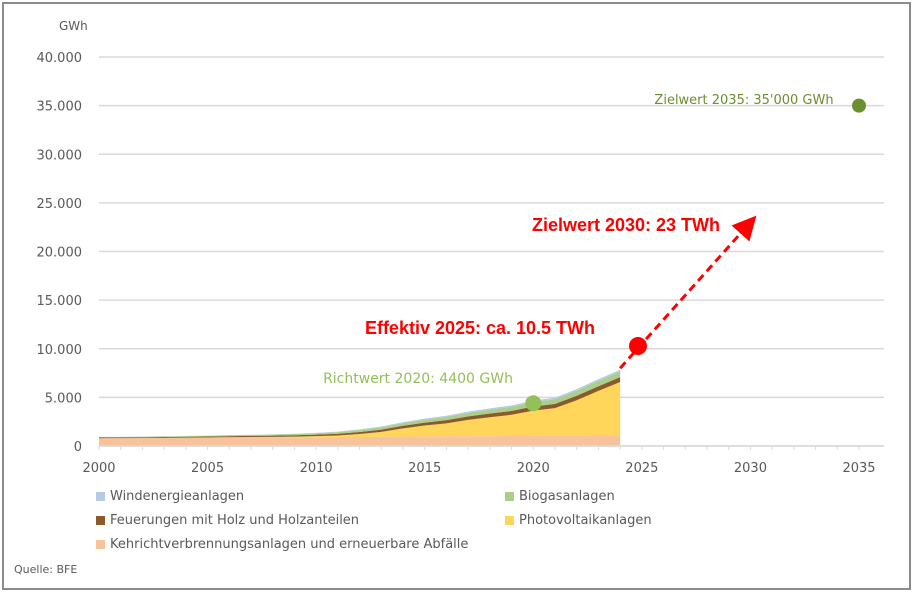  Describe the element at coordinates (509, 496) in the screenshot. I see `legend-swatch-biogas` at that location.